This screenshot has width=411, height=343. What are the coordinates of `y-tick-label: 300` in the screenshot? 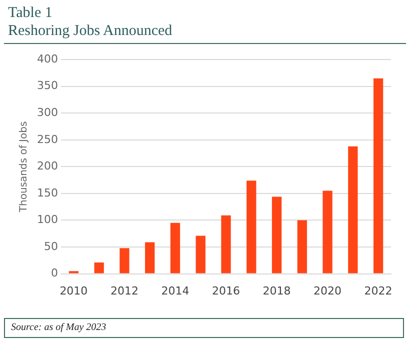 It's located at (47, 113).